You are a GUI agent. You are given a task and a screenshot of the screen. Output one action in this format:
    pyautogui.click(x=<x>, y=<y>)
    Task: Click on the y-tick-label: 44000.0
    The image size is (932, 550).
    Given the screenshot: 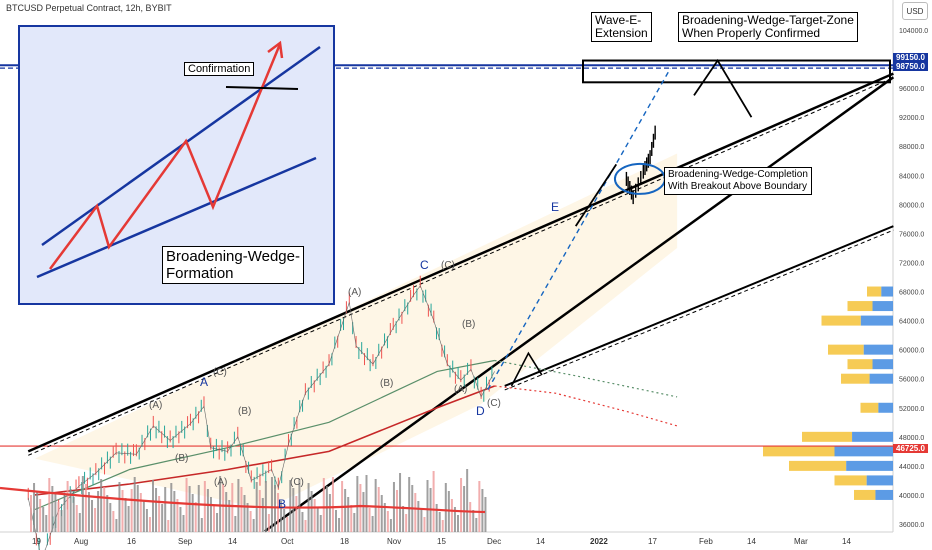 What is the action you would take?
    pyautogui.click(x=911, y=467)
    